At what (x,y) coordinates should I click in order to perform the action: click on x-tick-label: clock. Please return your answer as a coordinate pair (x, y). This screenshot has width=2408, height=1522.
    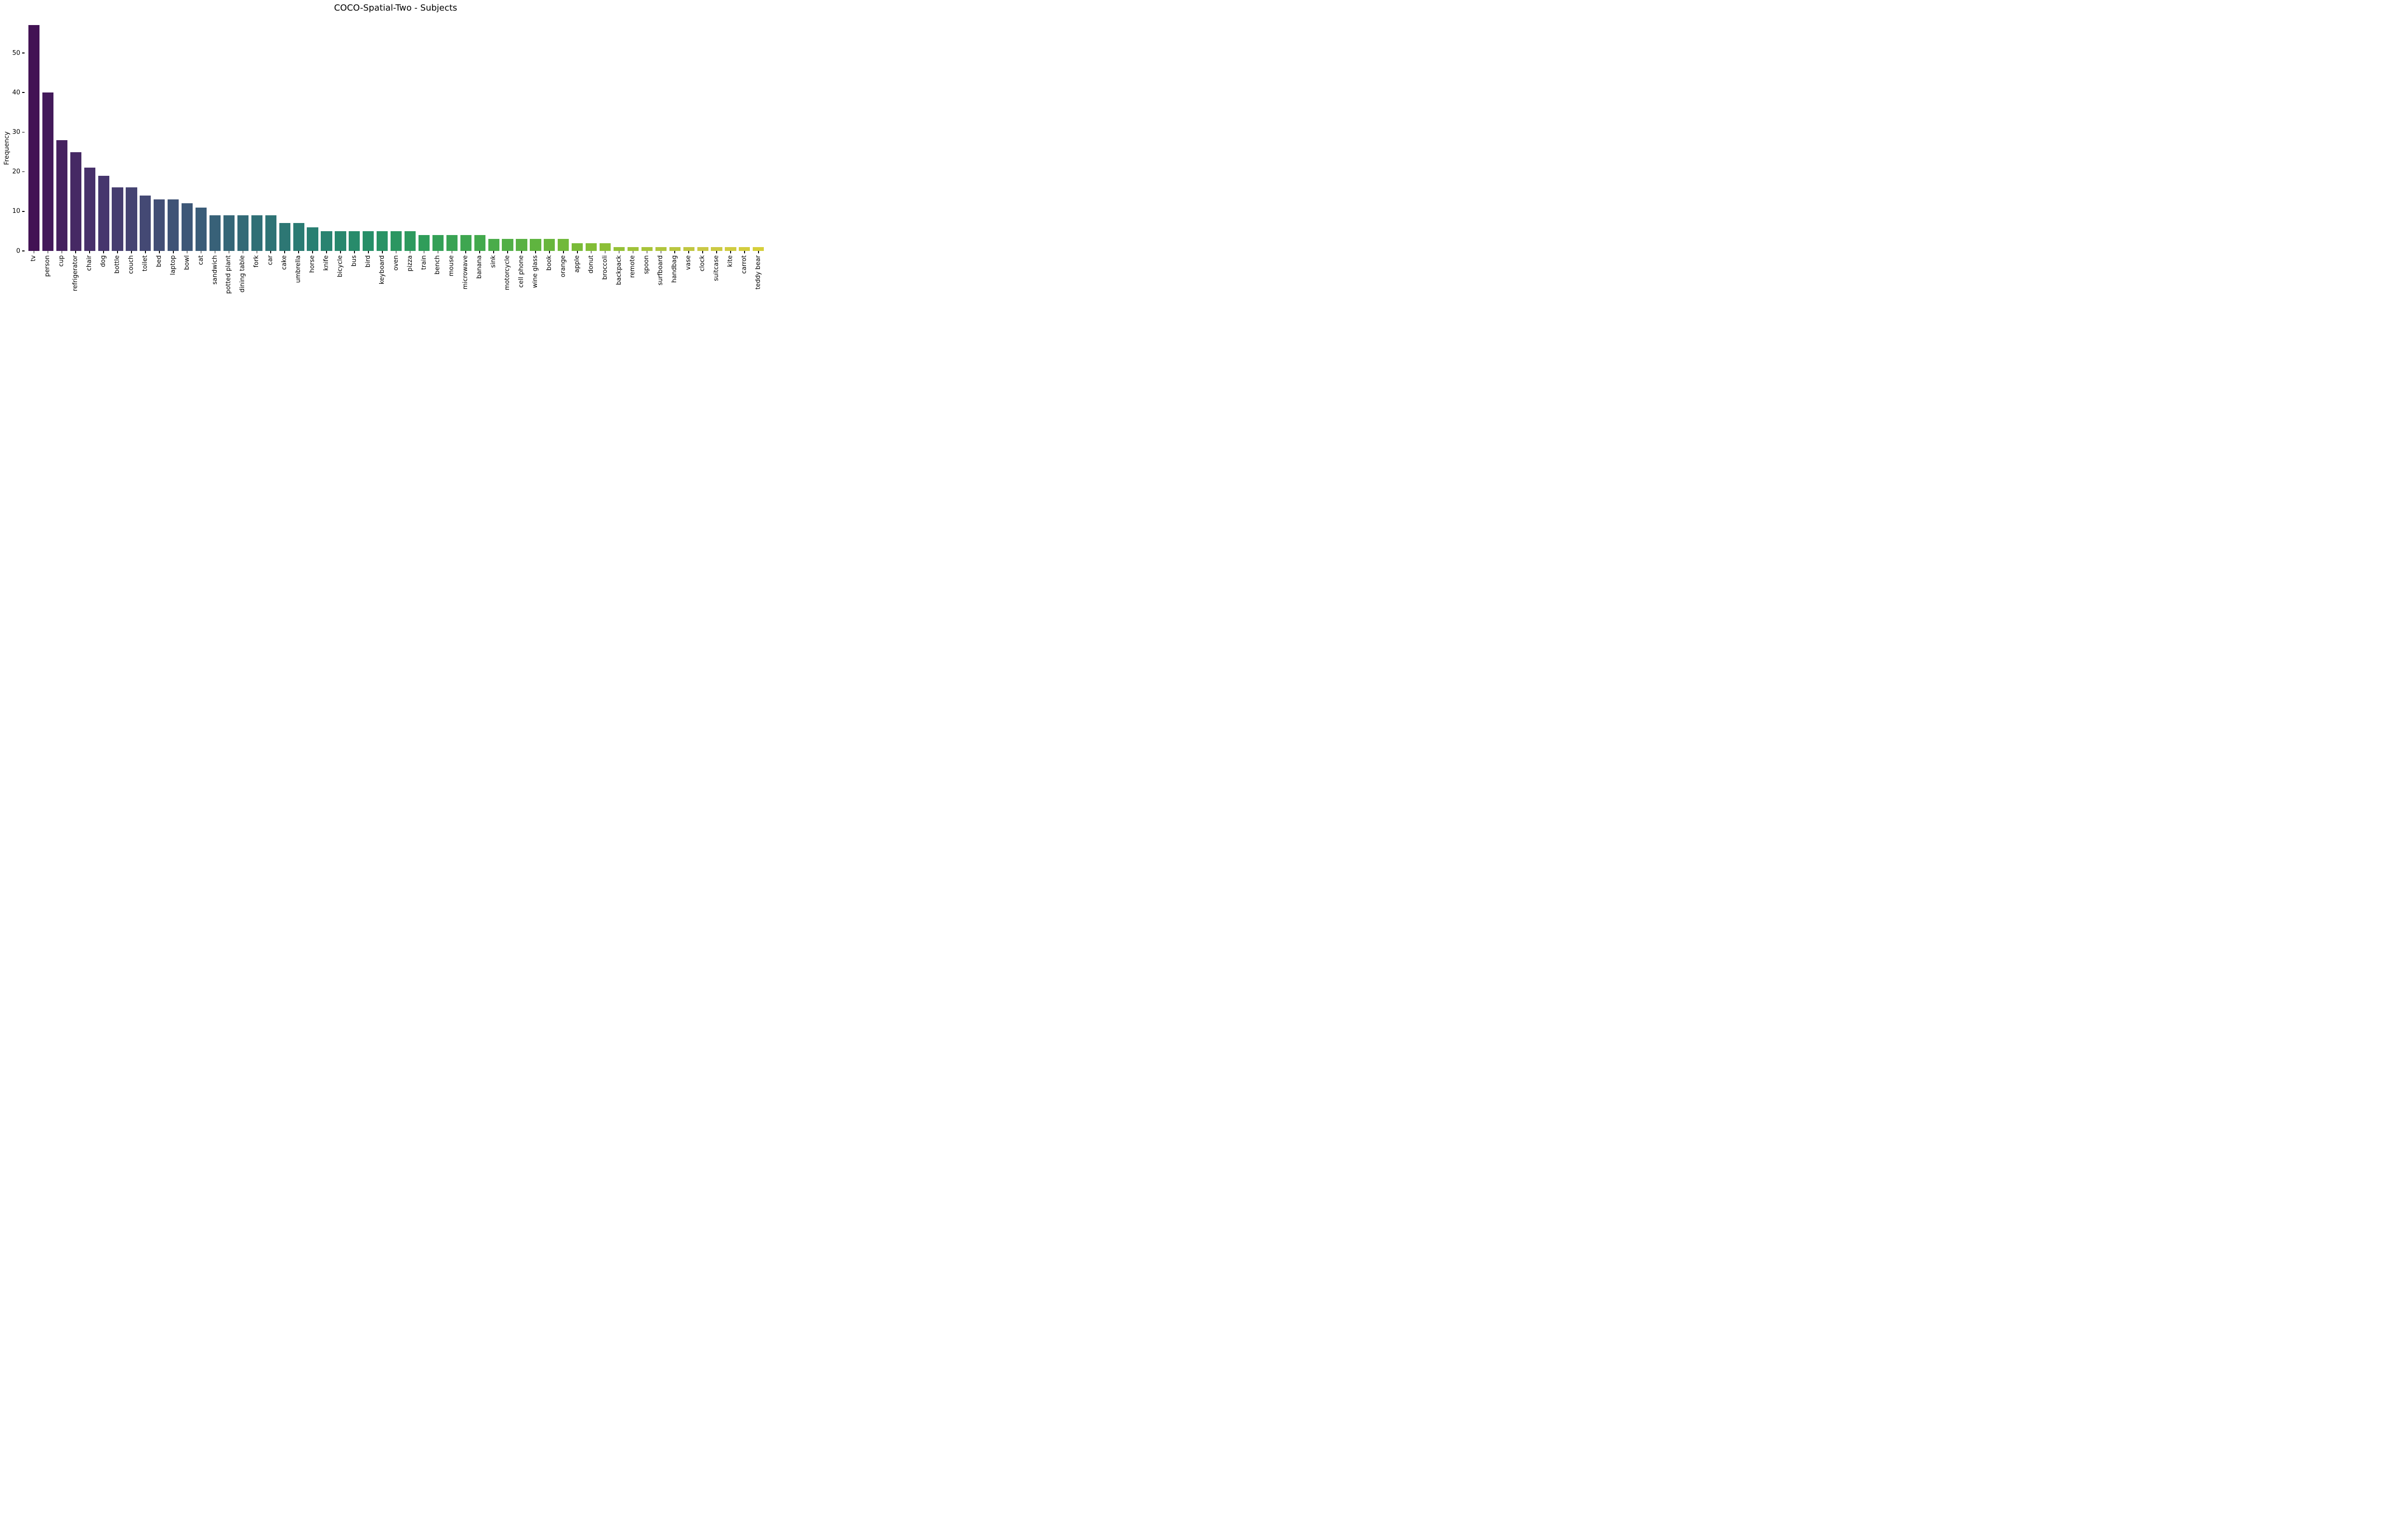
    Looking at the image, I should click on (703, 263).